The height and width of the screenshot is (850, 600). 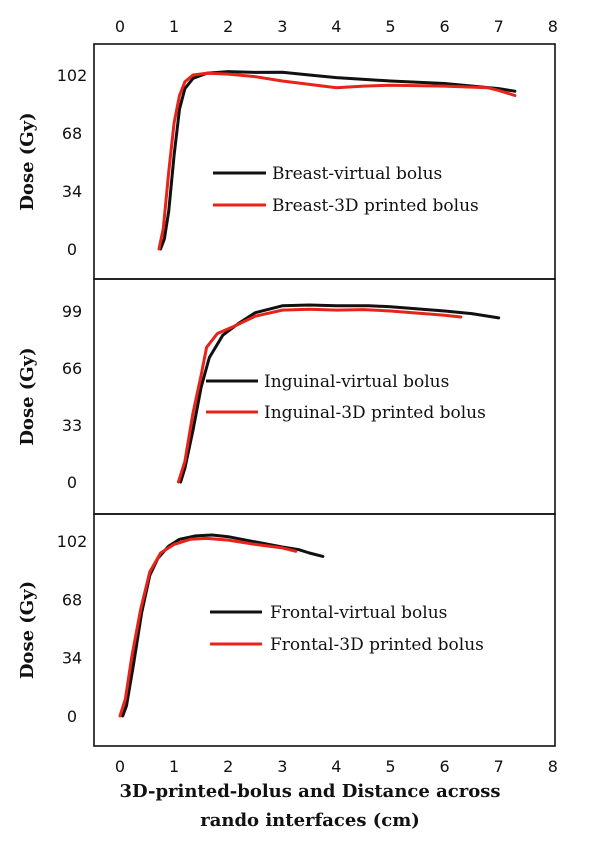 I want to click on x-tick-label-bottom: 8, so click(x=553, y=766).